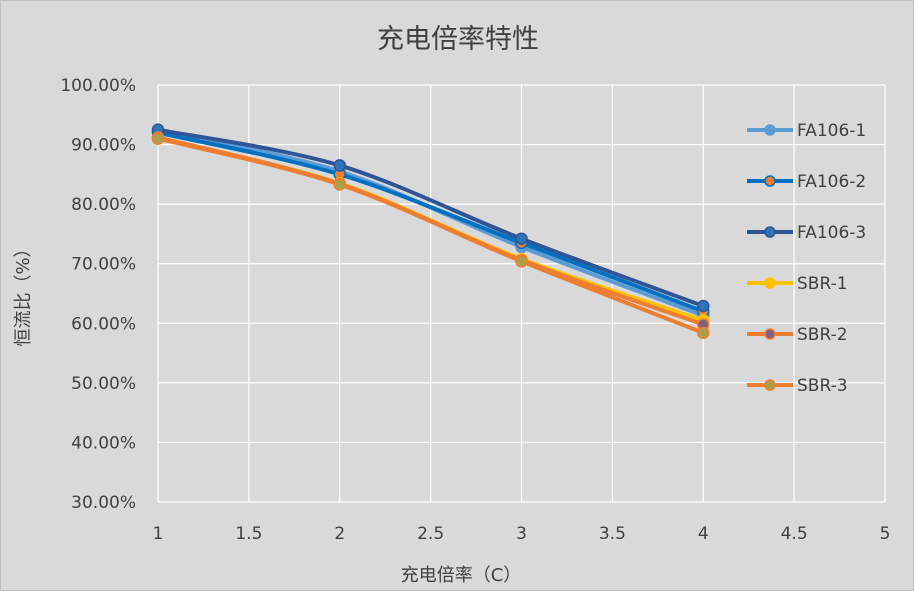  I want to click on x-axis-title: 充电倍率（C）, so click(461, 575).